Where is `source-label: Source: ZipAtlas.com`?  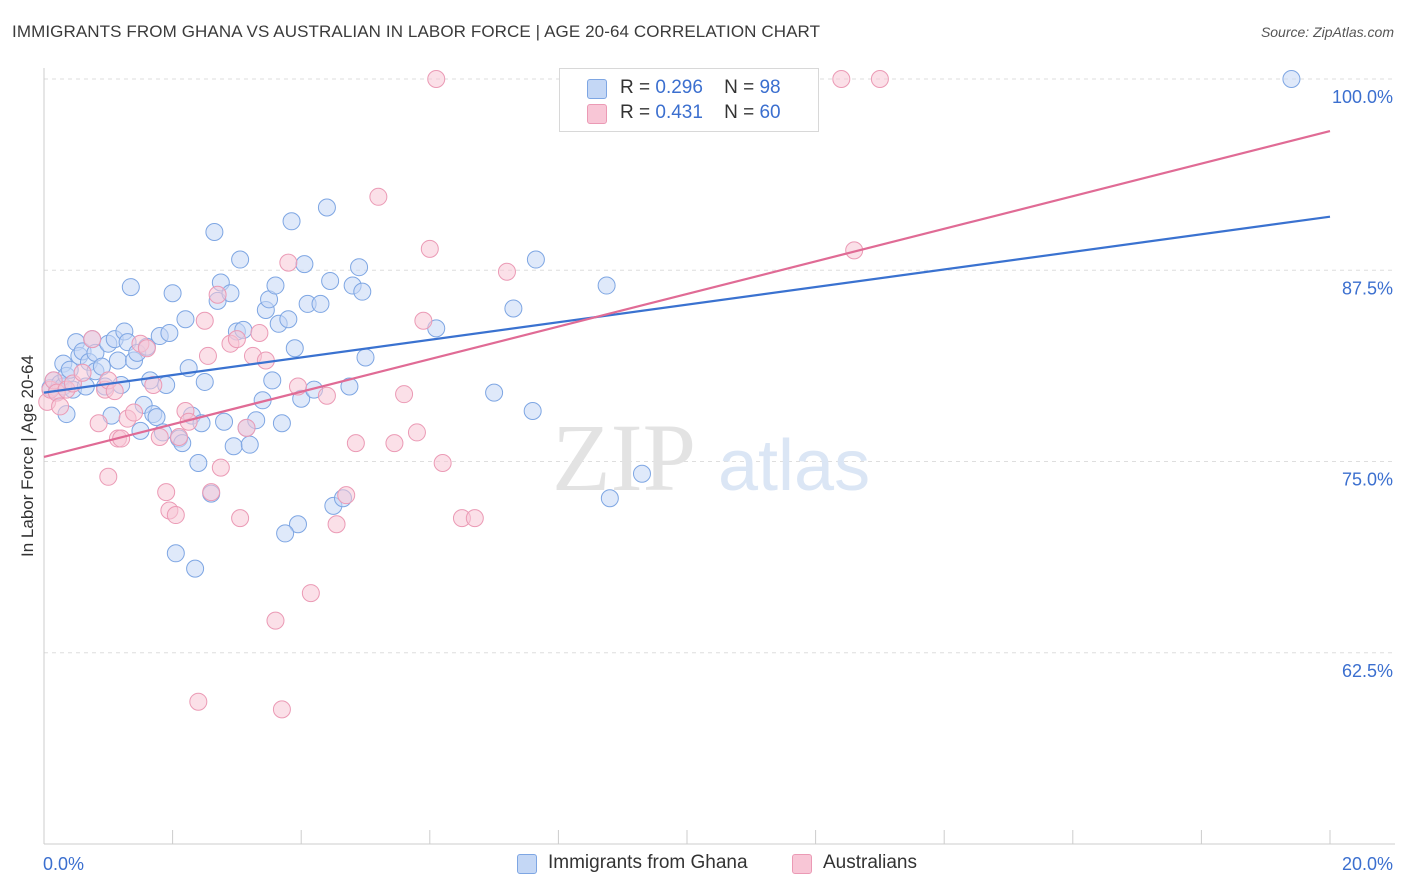
source-label: Source: ZipAtlas.com is located at coordinates (1327, 32).